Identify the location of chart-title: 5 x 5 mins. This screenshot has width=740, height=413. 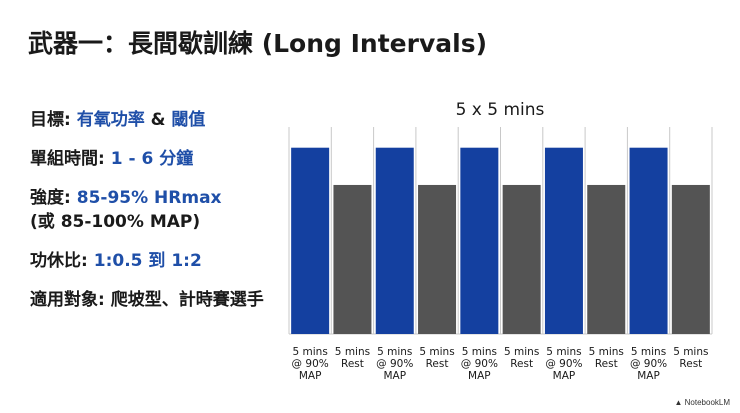
(500, 110).